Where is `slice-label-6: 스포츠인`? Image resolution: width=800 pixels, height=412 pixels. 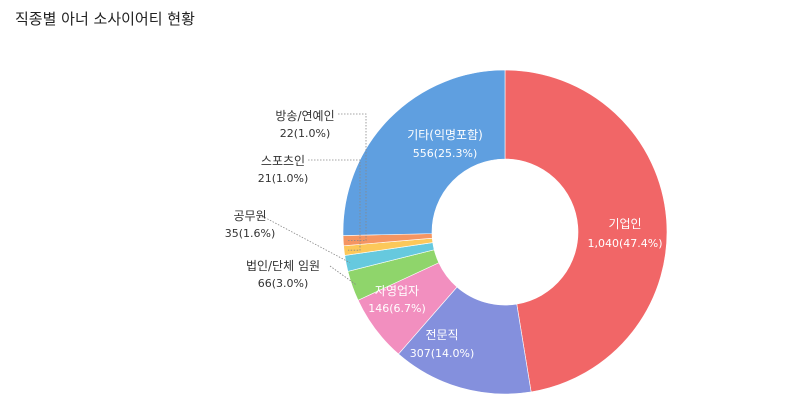 slice-label-6: 스포츠인 is located at coordinates (283, 161).